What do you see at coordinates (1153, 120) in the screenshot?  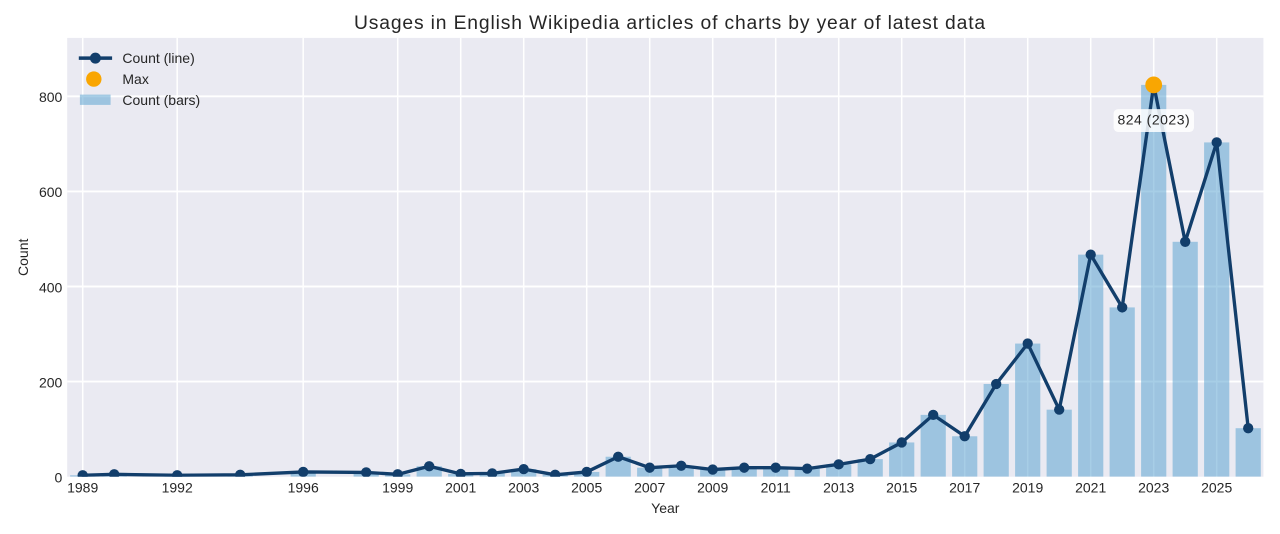 I see `svg-text: 824 (2023)` at bounding box center [1153, 120].